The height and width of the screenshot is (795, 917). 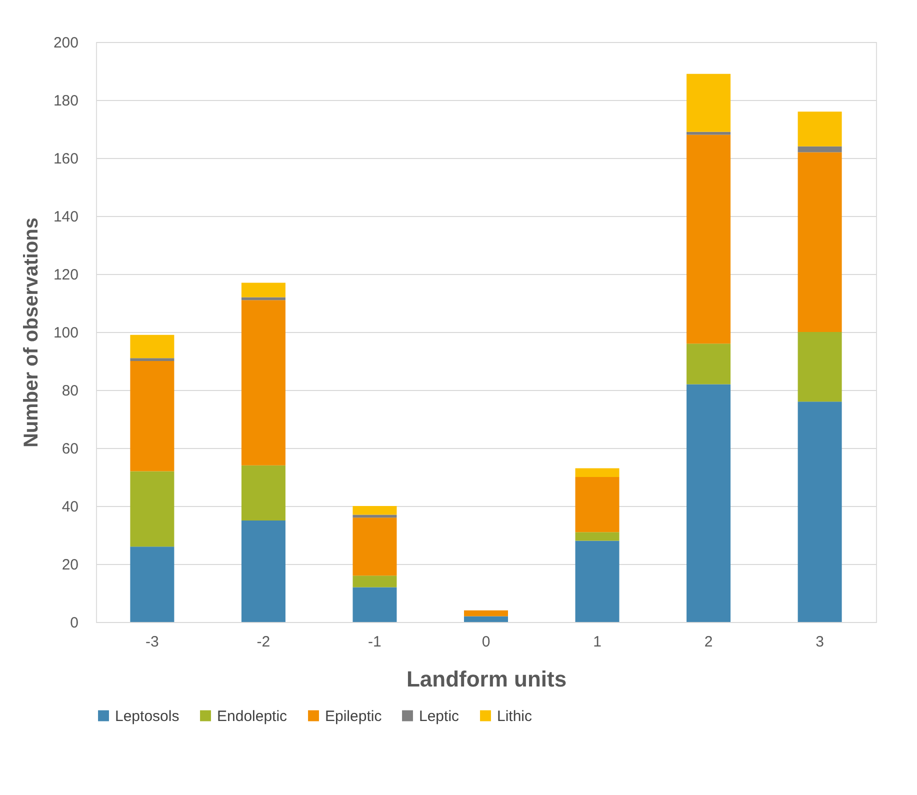 What do you see at coordinates (263, 642) in the screenshot?
I see `x-tick-label: -2` at bounding box center [263, 642].